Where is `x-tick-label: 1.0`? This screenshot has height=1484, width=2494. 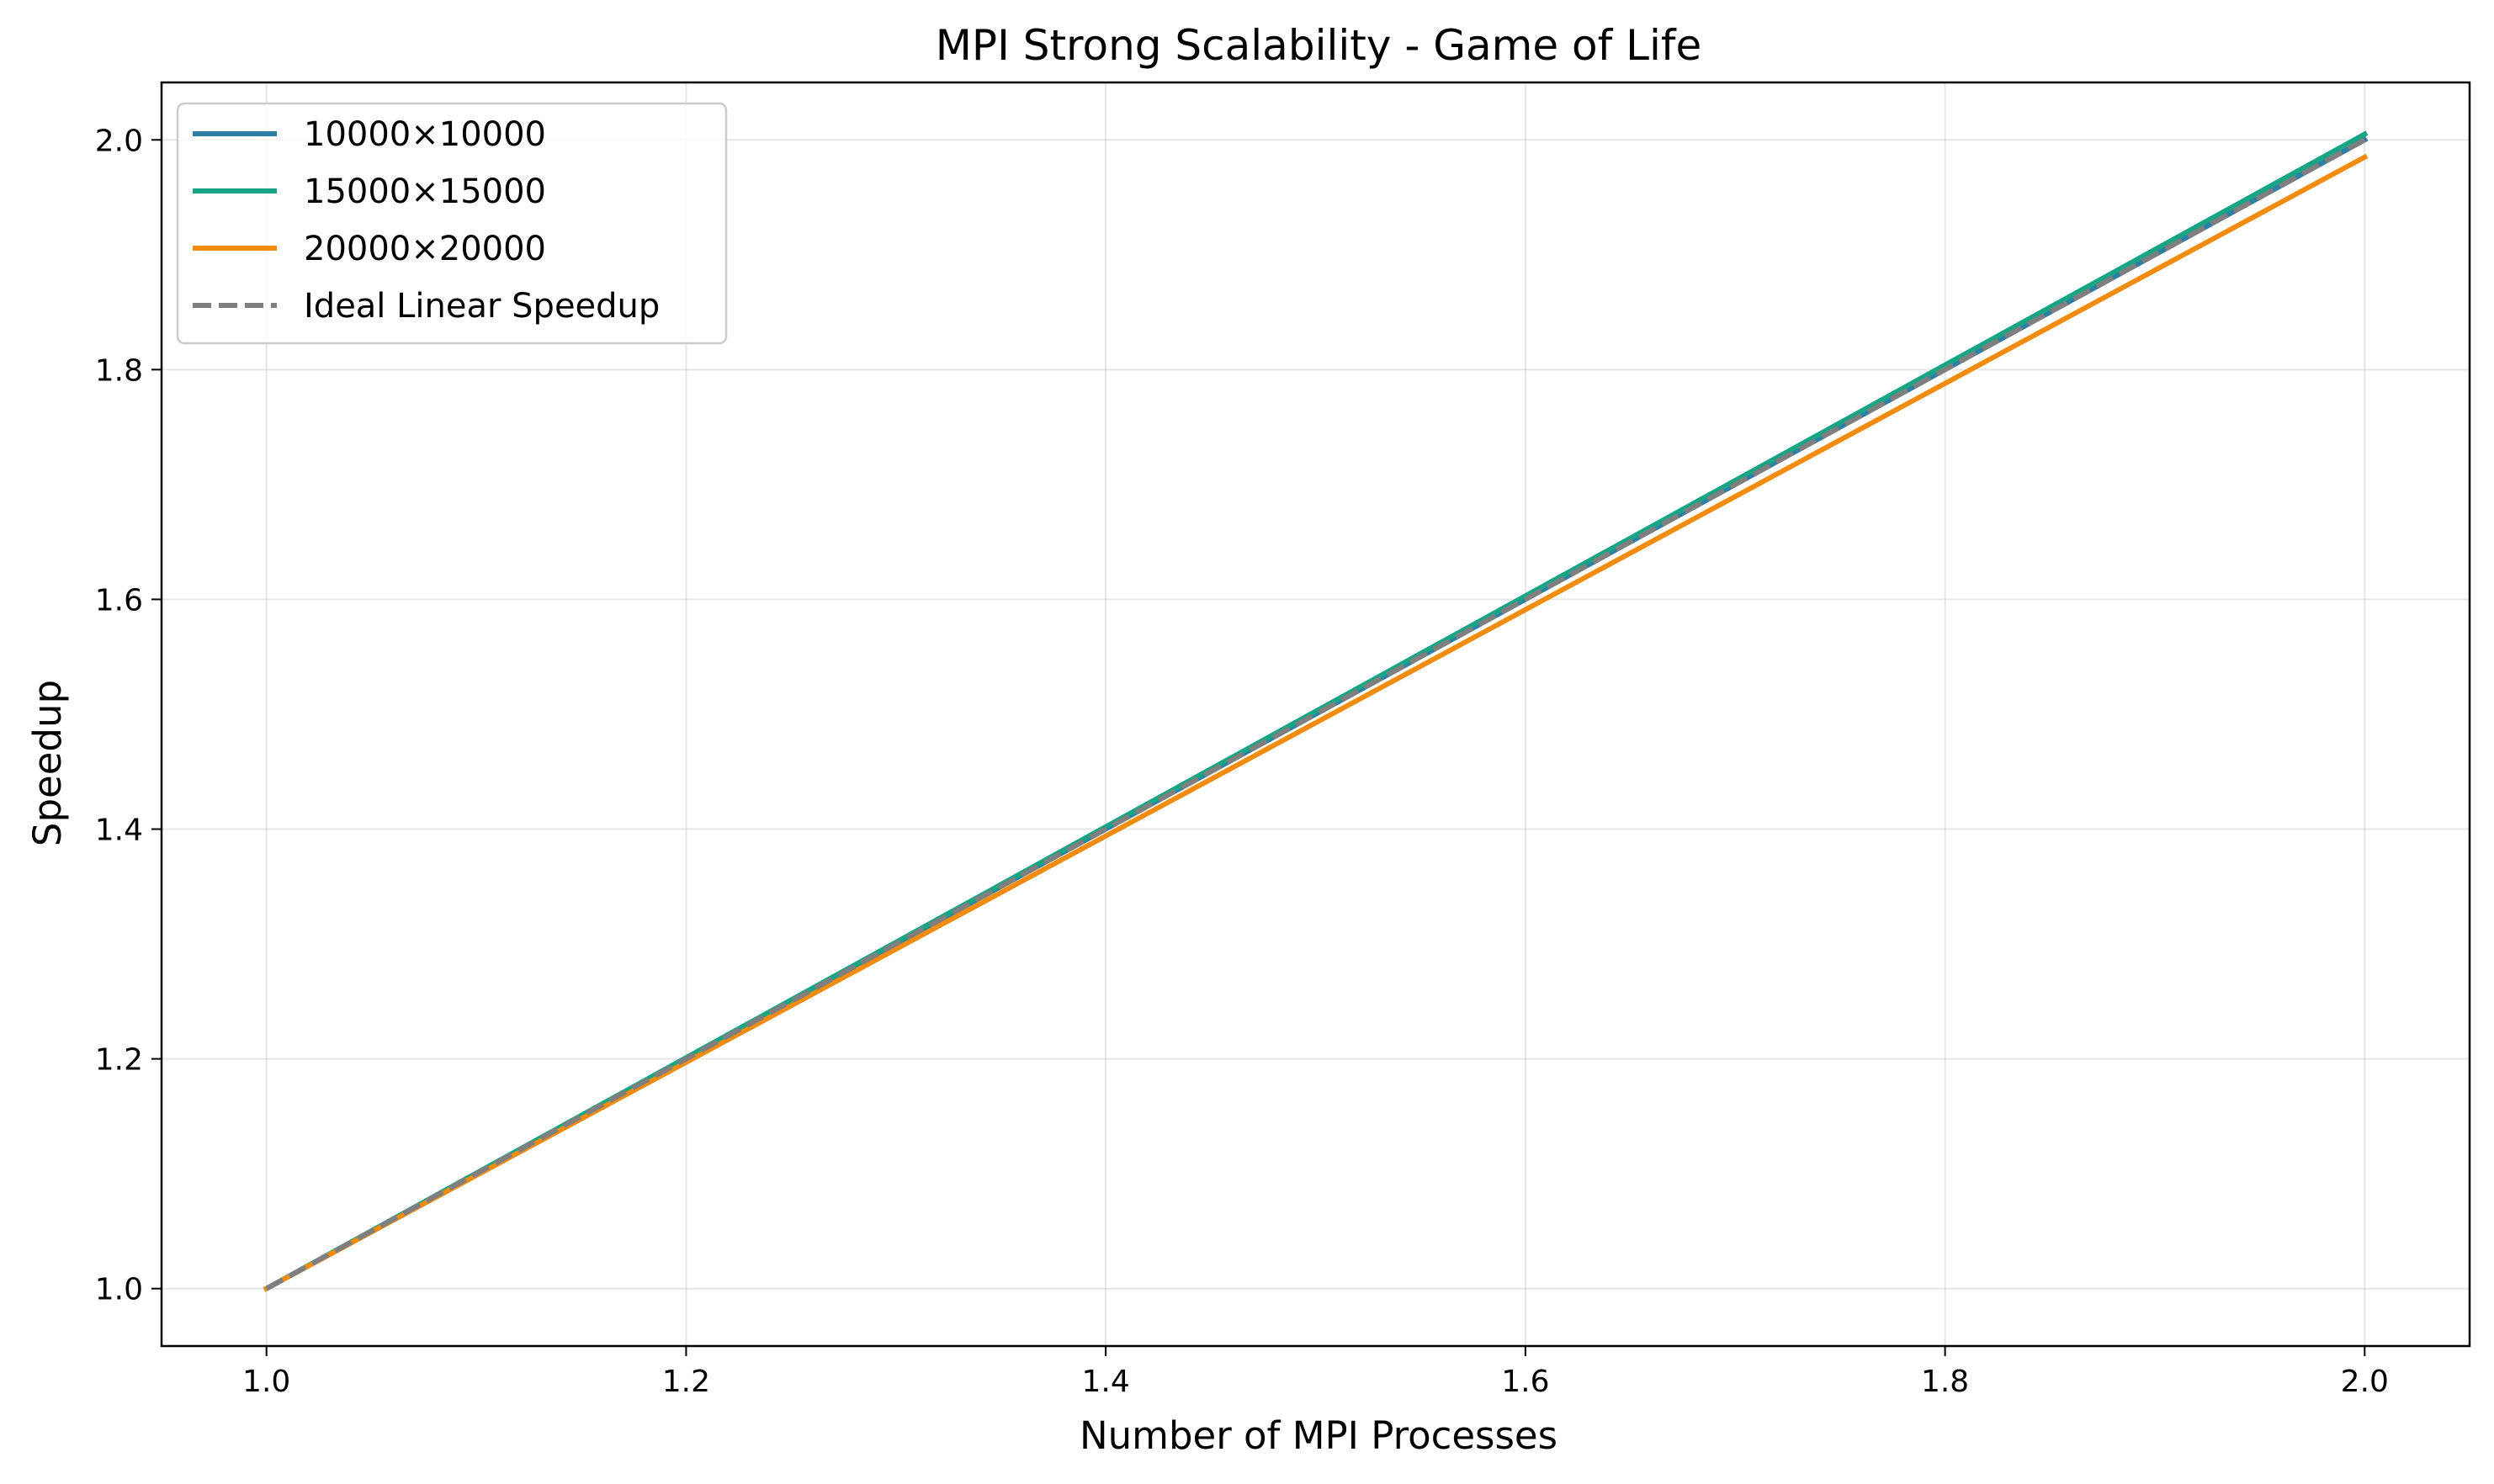 x-tick-label: 1.0 is located at coordinates (266, 1382).